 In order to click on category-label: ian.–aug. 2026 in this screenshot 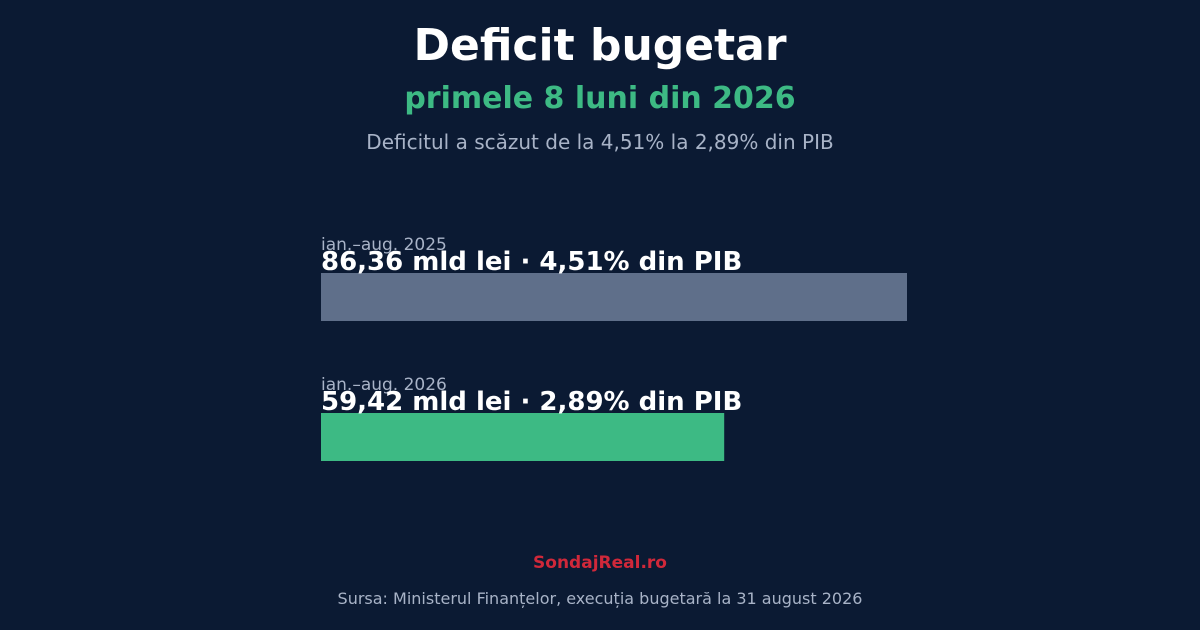, I will do `click(384, 385)`.